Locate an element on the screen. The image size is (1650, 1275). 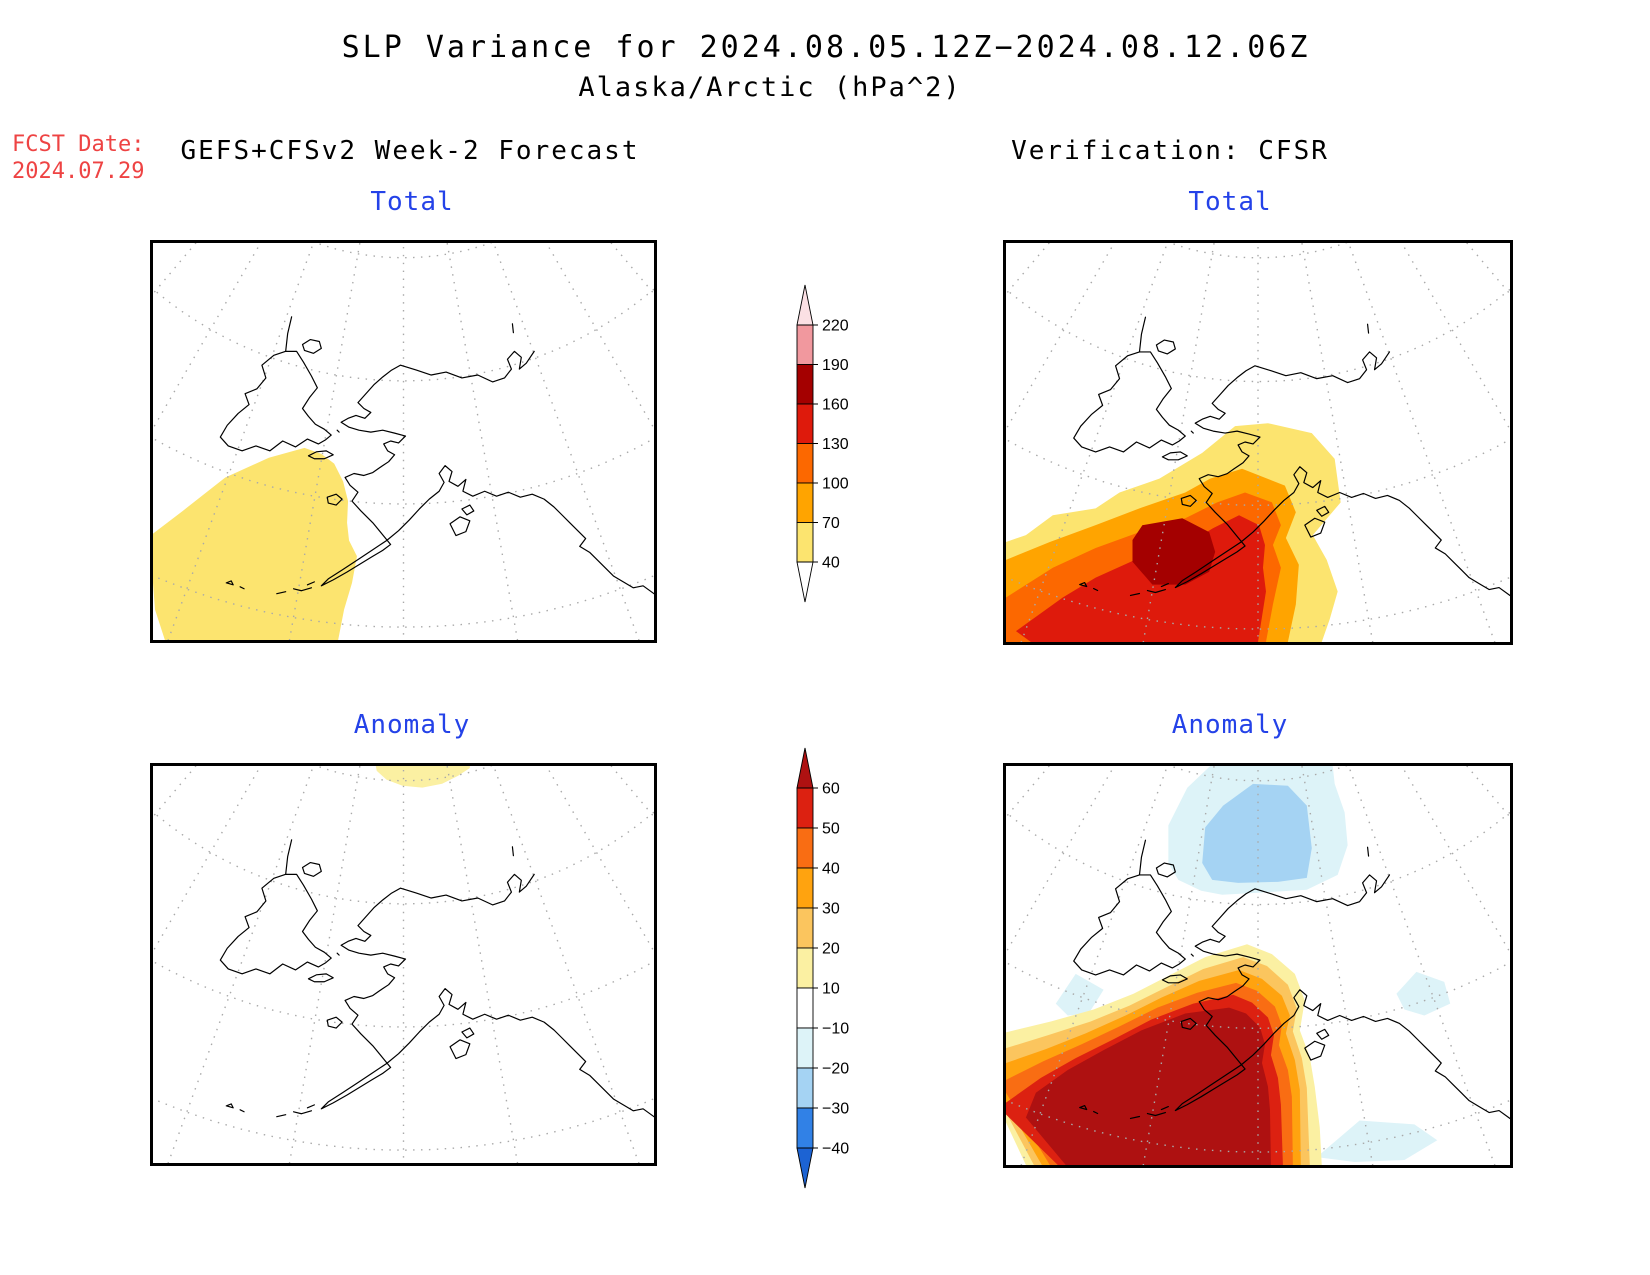
panel-title-forecast-anomaly: Anomaly is located at coordinates (412, 725).